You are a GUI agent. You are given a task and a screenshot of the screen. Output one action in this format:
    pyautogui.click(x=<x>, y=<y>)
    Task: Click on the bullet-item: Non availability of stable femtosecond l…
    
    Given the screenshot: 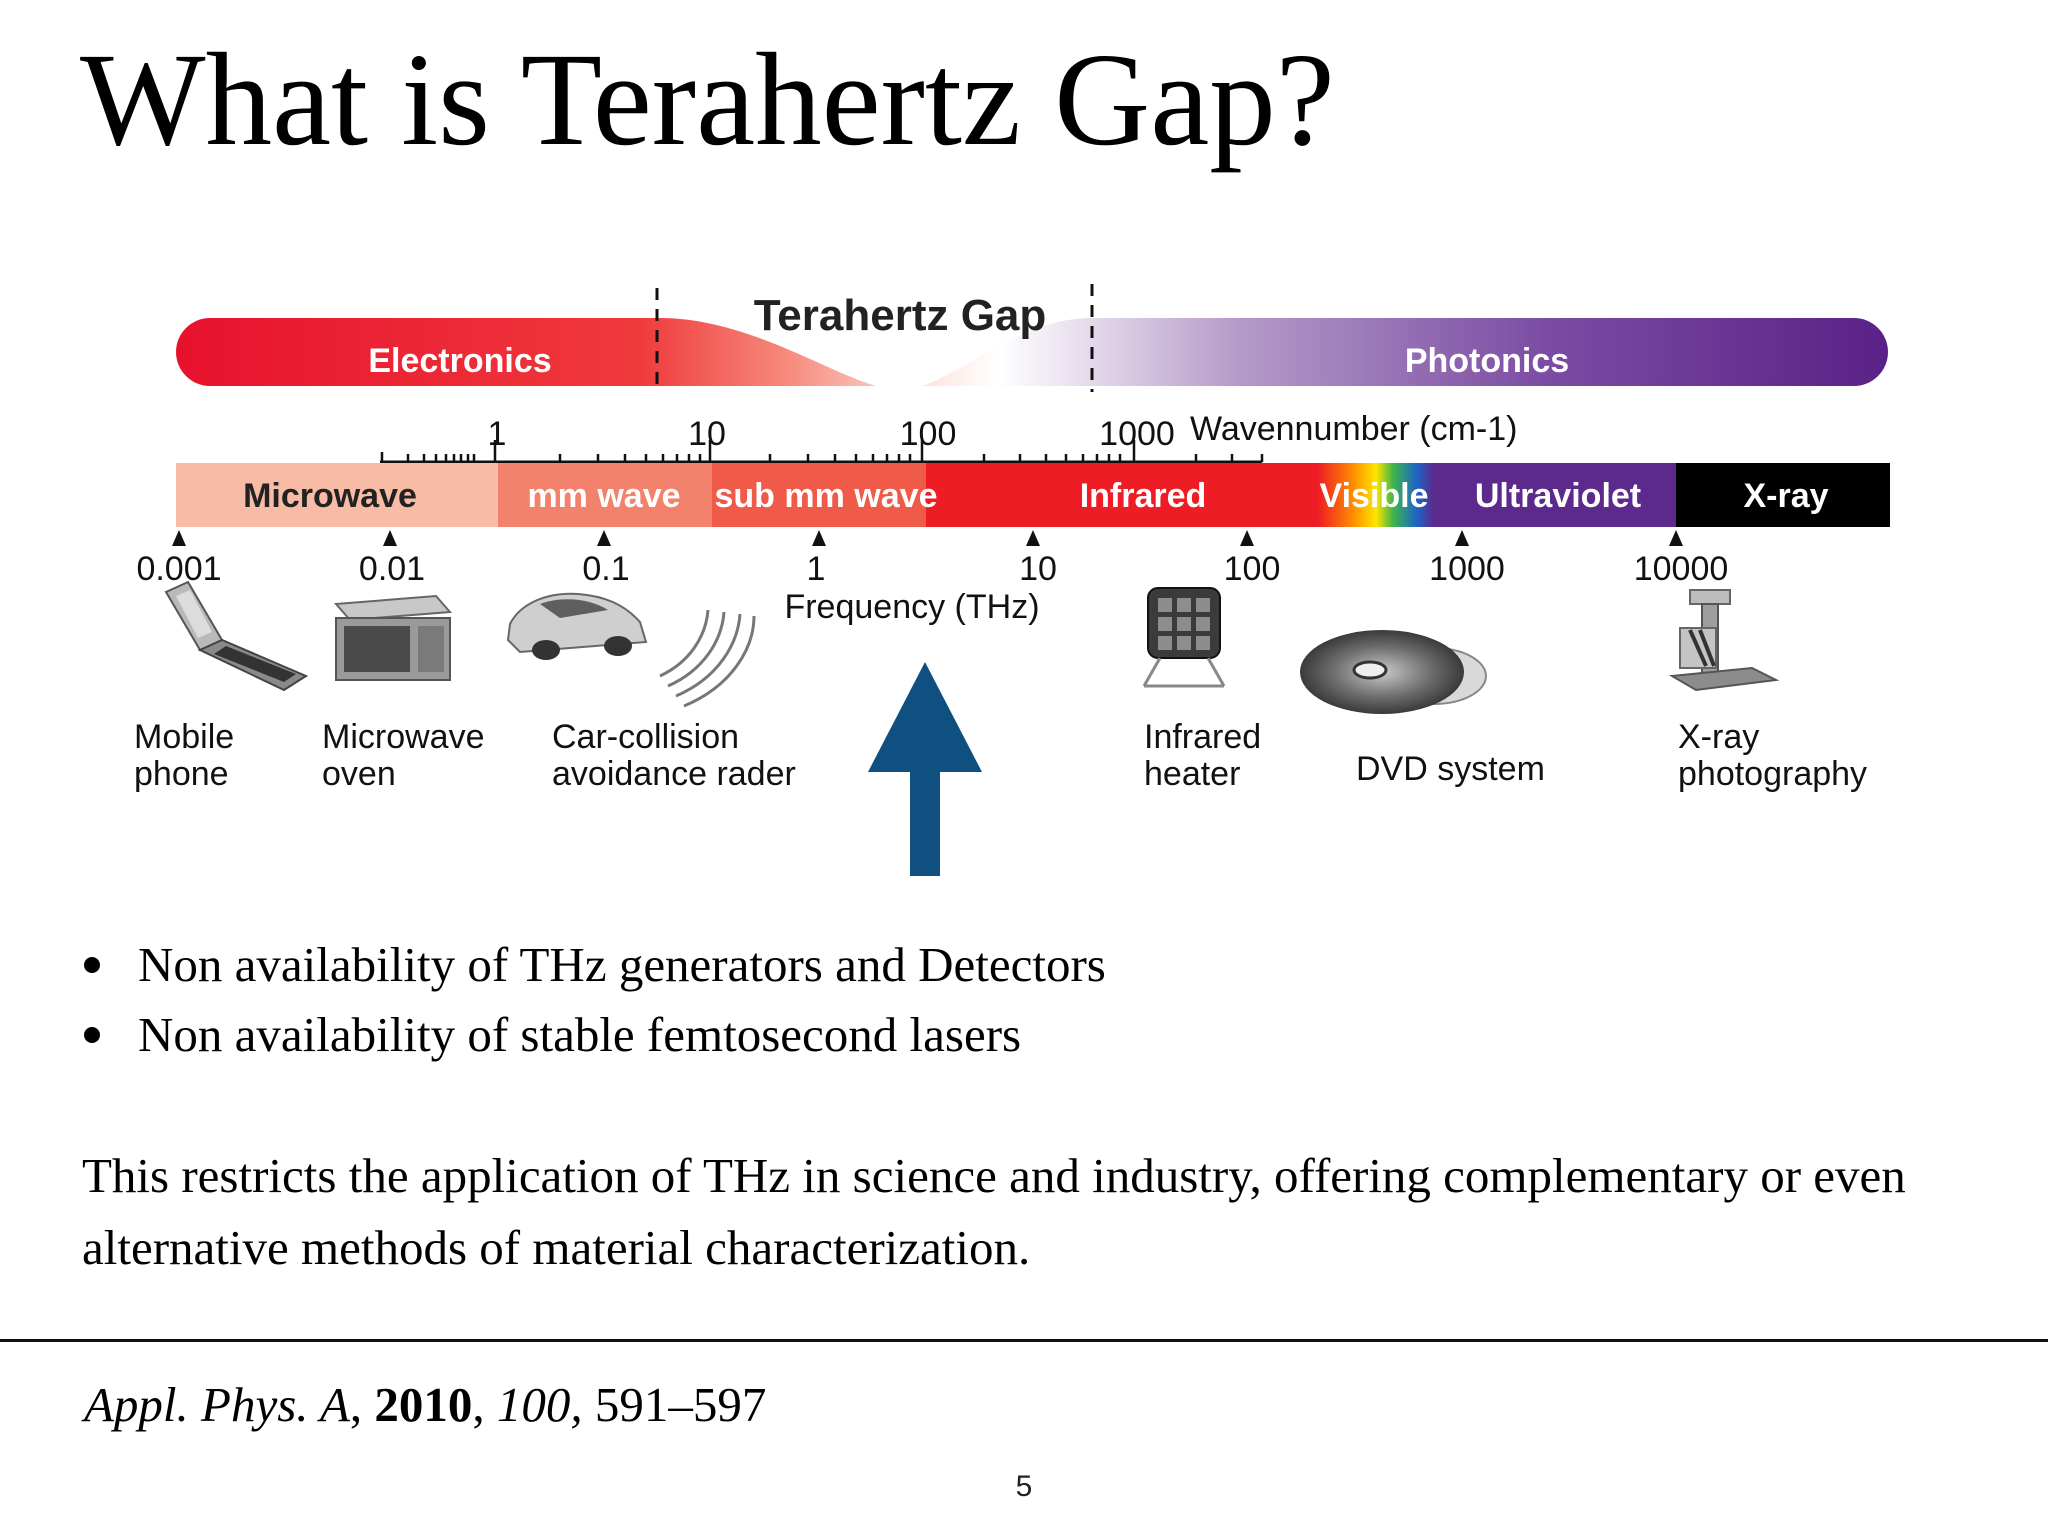 What is the action you would take?
    pyautogui.click(x=593, y=1035)
    